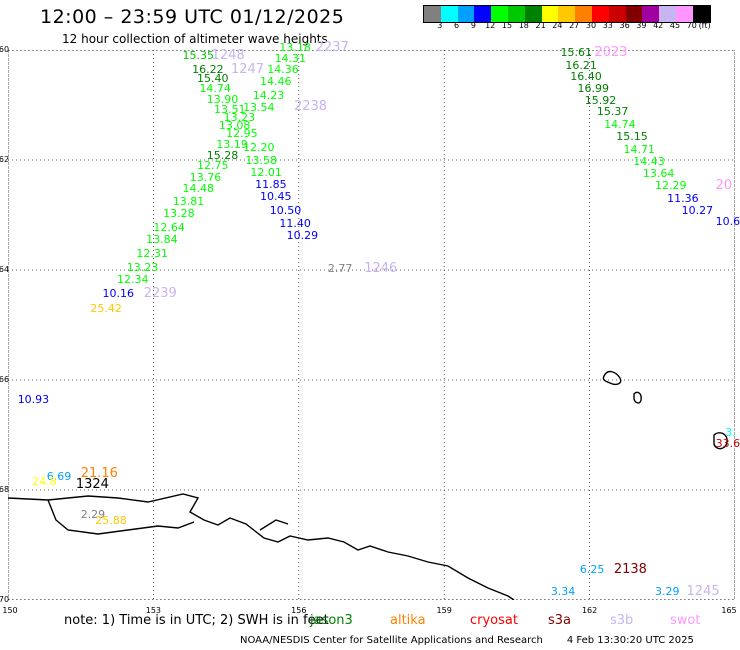 The width and height of the screenshot is (740, 650). What do you see at coordinates (228, 55) in the screenshot?
I see `pass-time-label: 1248` at bounding box center [228, 55].